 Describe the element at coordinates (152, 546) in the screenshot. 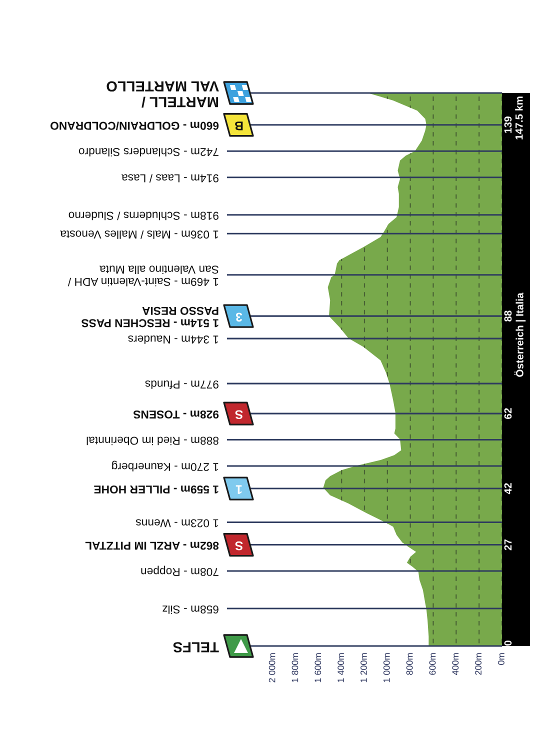

I see `ref-line-label: 862m - ARZL IM PITZTAL` at that location.